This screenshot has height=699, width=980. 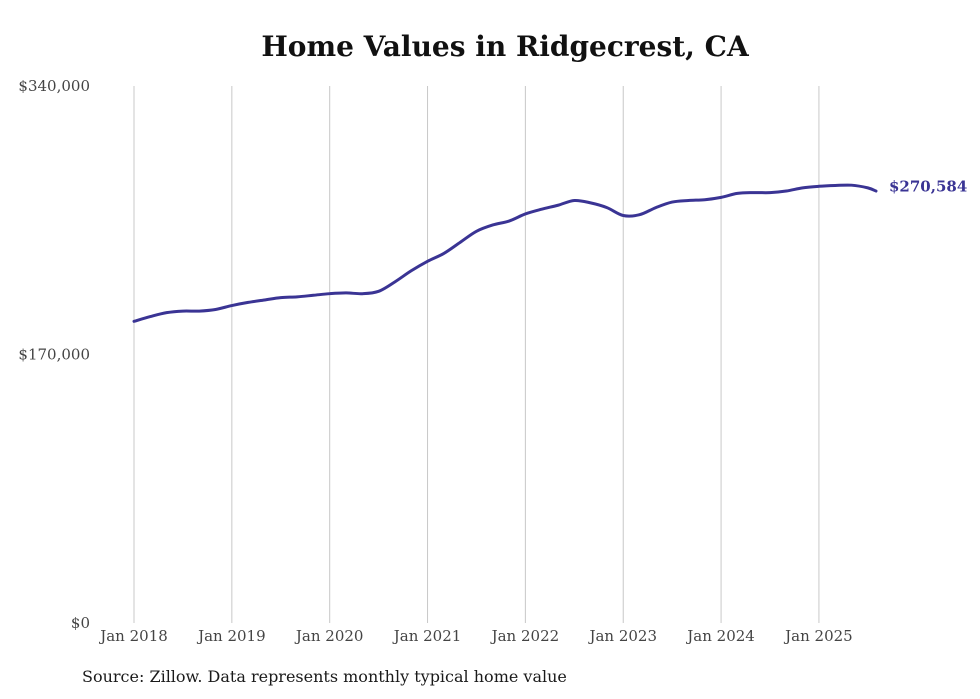 I want to click on end-value-label: $270,584, so click(x=928, y=187).